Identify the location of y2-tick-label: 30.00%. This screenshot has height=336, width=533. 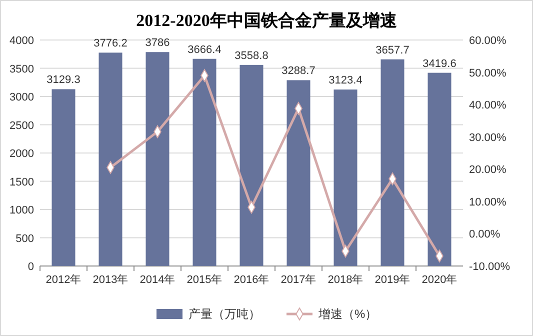
(488, 138).